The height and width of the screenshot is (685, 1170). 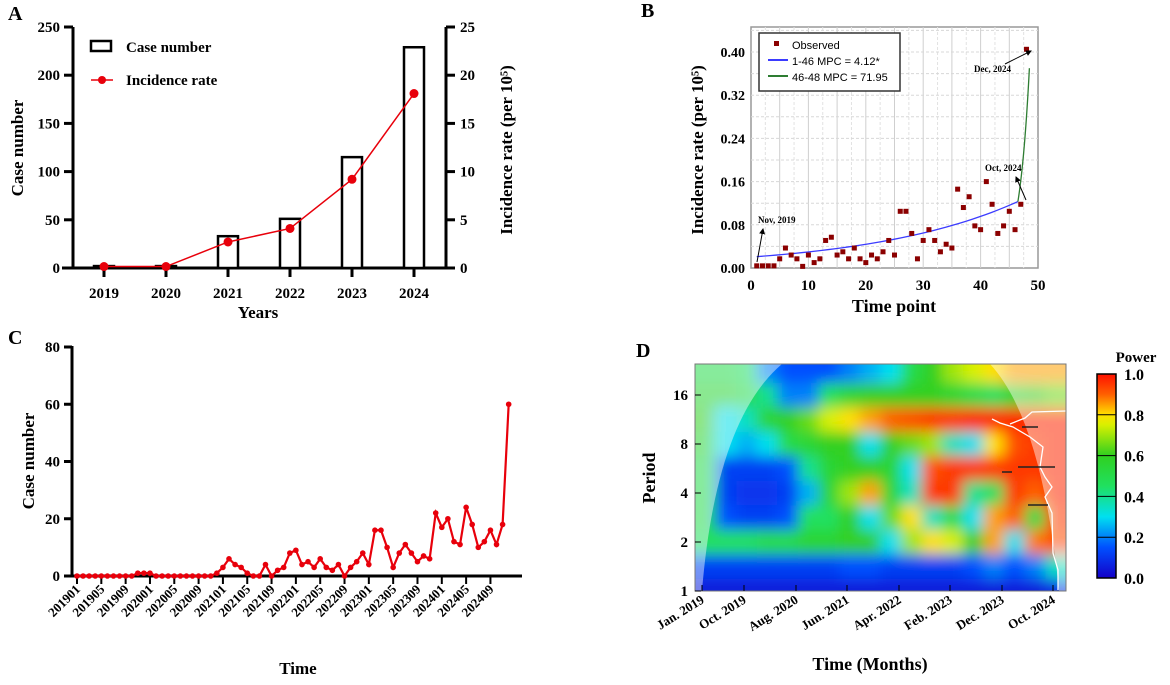 I want to click on y-tick-label: 4, so click(x=685, y=494).